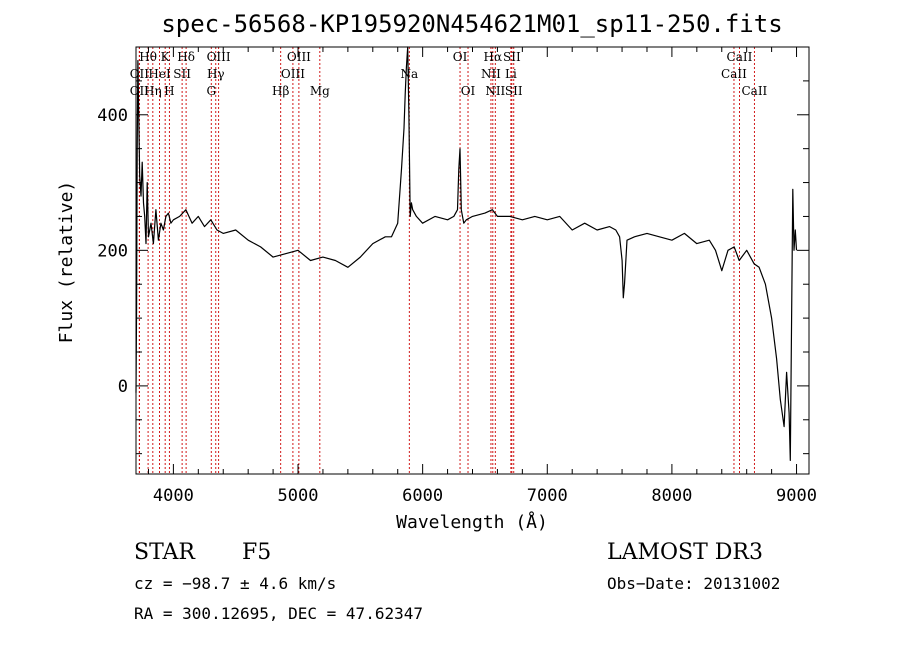  Describe the element at coordinates (796, 496) in the screenshot. I see `x-tick-label: 9000` at that location.